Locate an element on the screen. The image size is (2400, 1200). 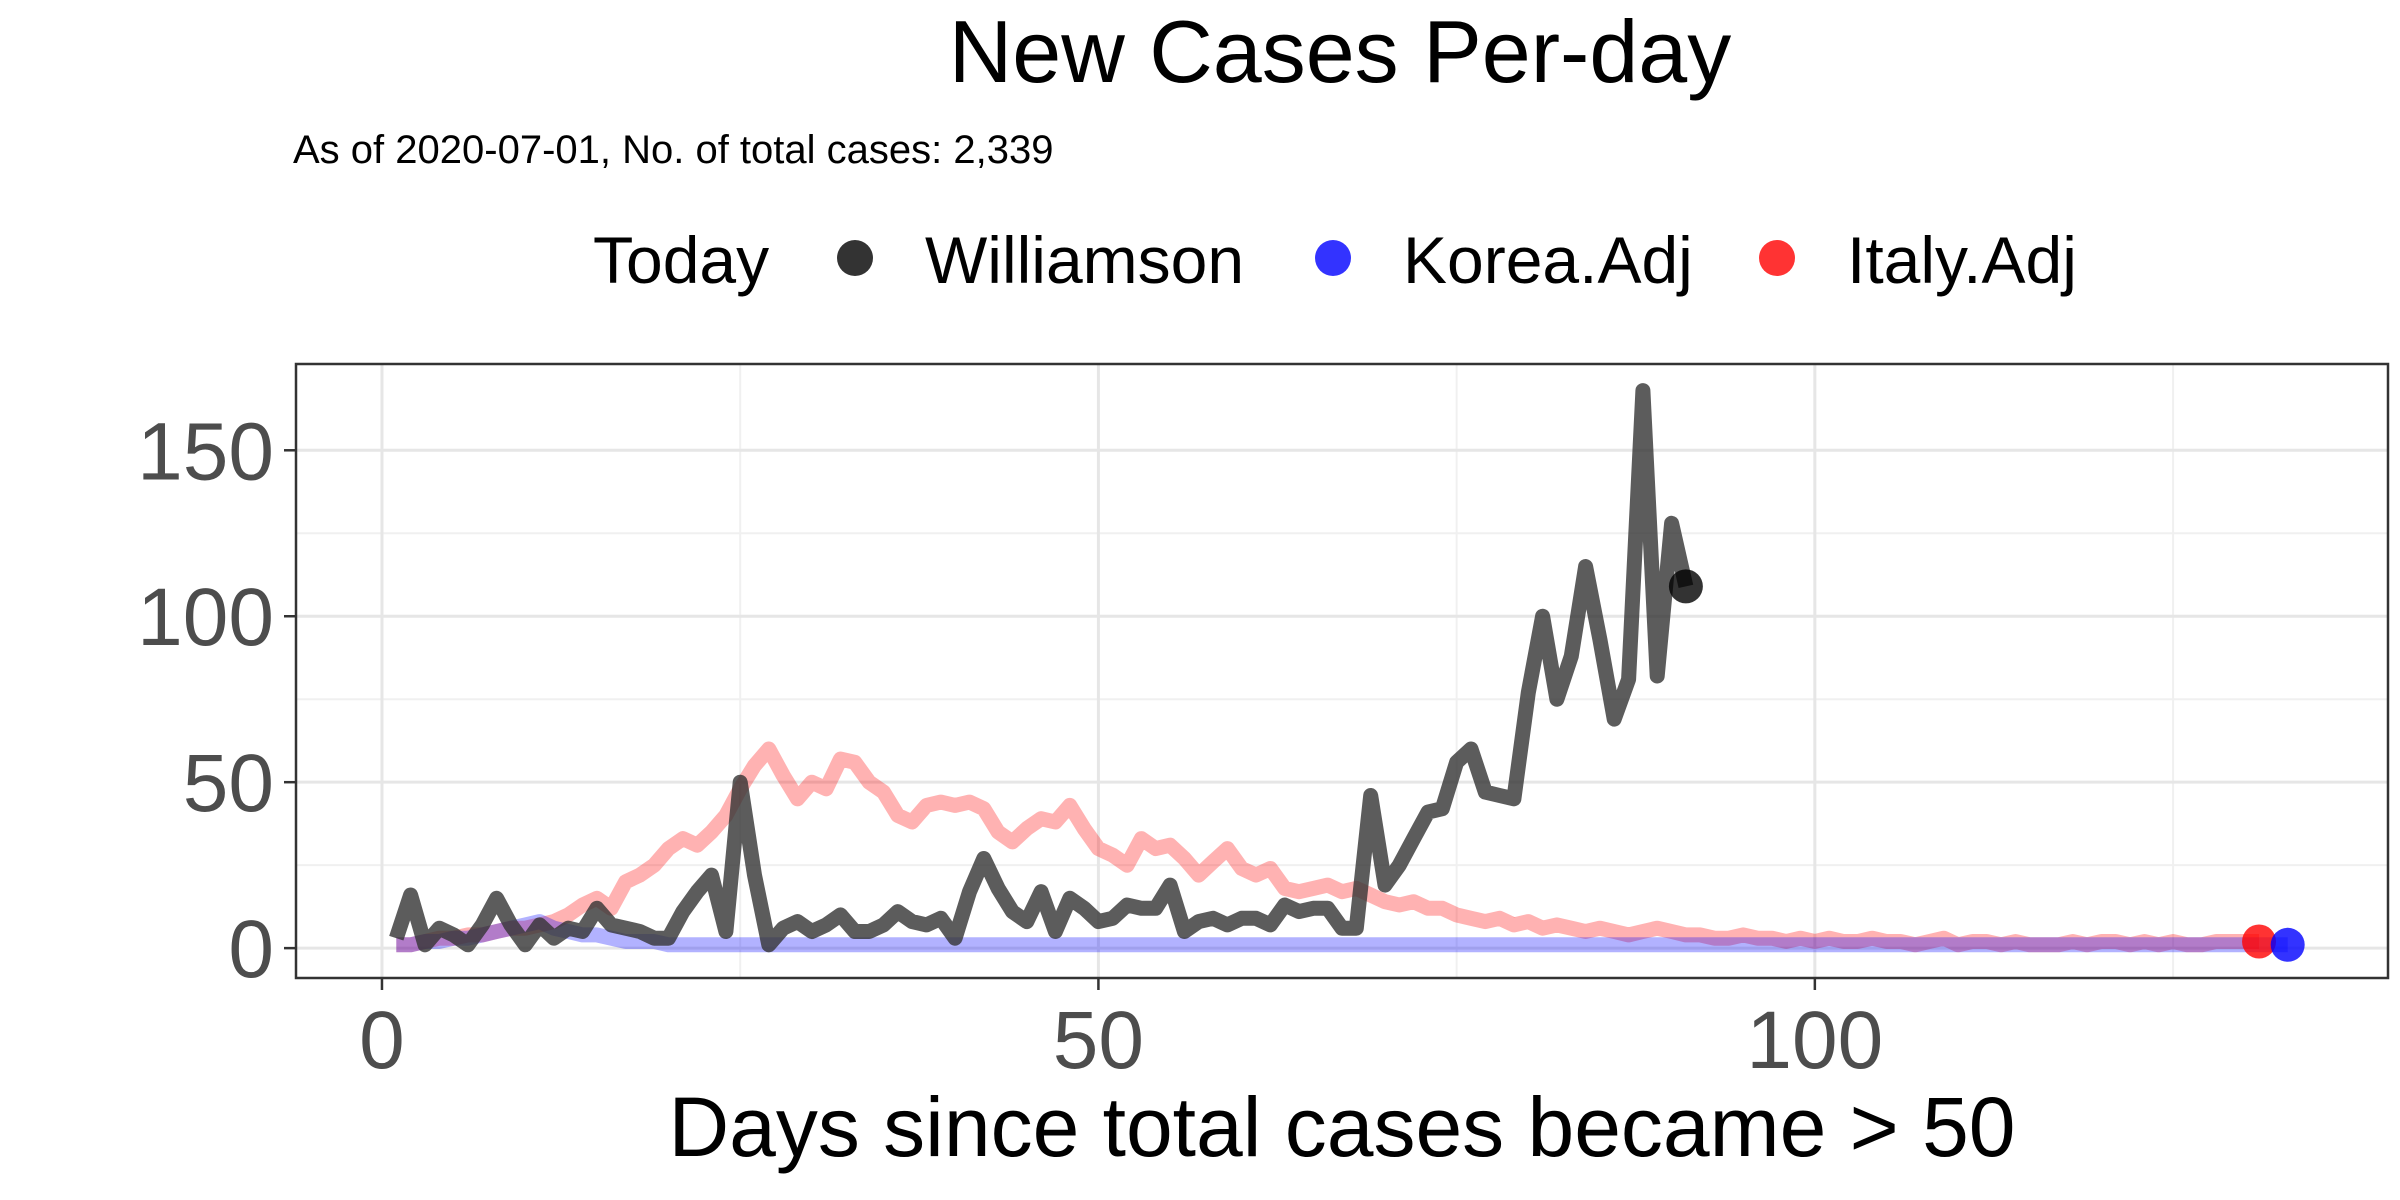
x-axis-label: Days since total cases became > 50 is located at coordinates (1341, 1127).